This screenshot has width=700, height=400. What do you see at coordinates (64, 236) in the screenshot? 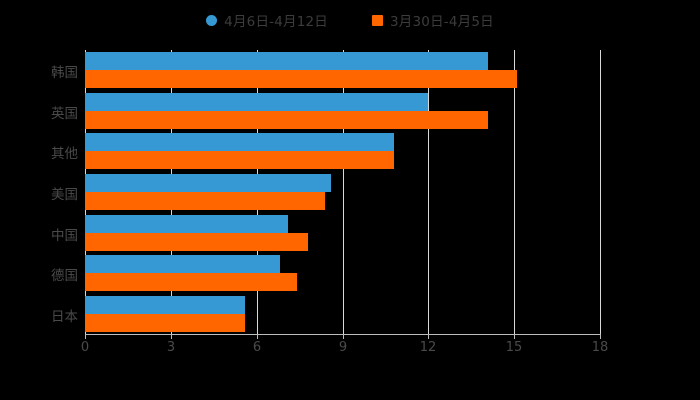
I see `y-axis-label: 中国` at bounding box center [64, 236].